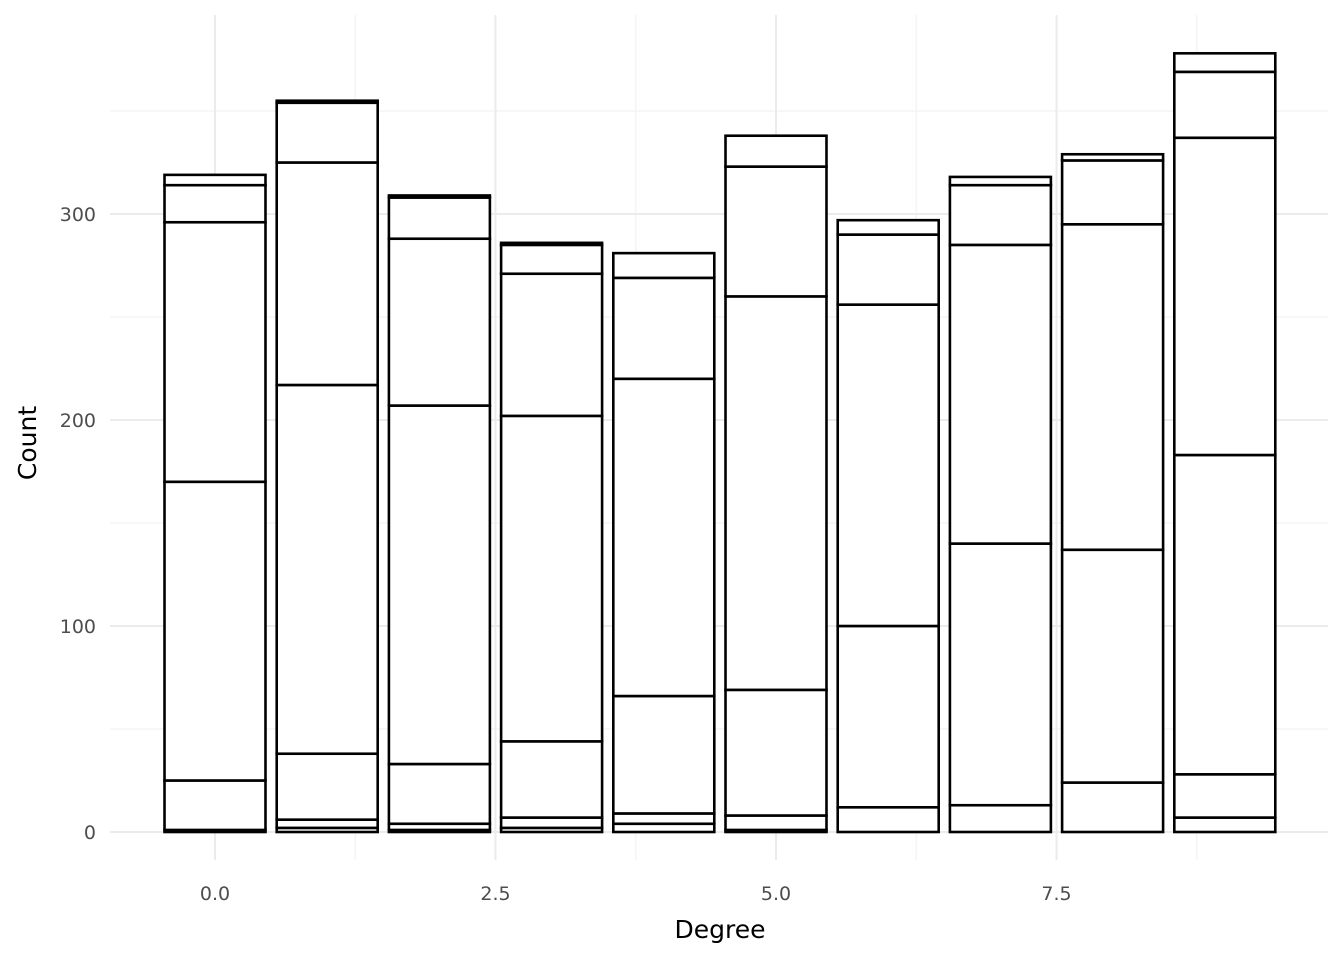  Describe the element at coordinates (495, 894) in the screenshot. I see `x-tick-label: 2.5` at that location.